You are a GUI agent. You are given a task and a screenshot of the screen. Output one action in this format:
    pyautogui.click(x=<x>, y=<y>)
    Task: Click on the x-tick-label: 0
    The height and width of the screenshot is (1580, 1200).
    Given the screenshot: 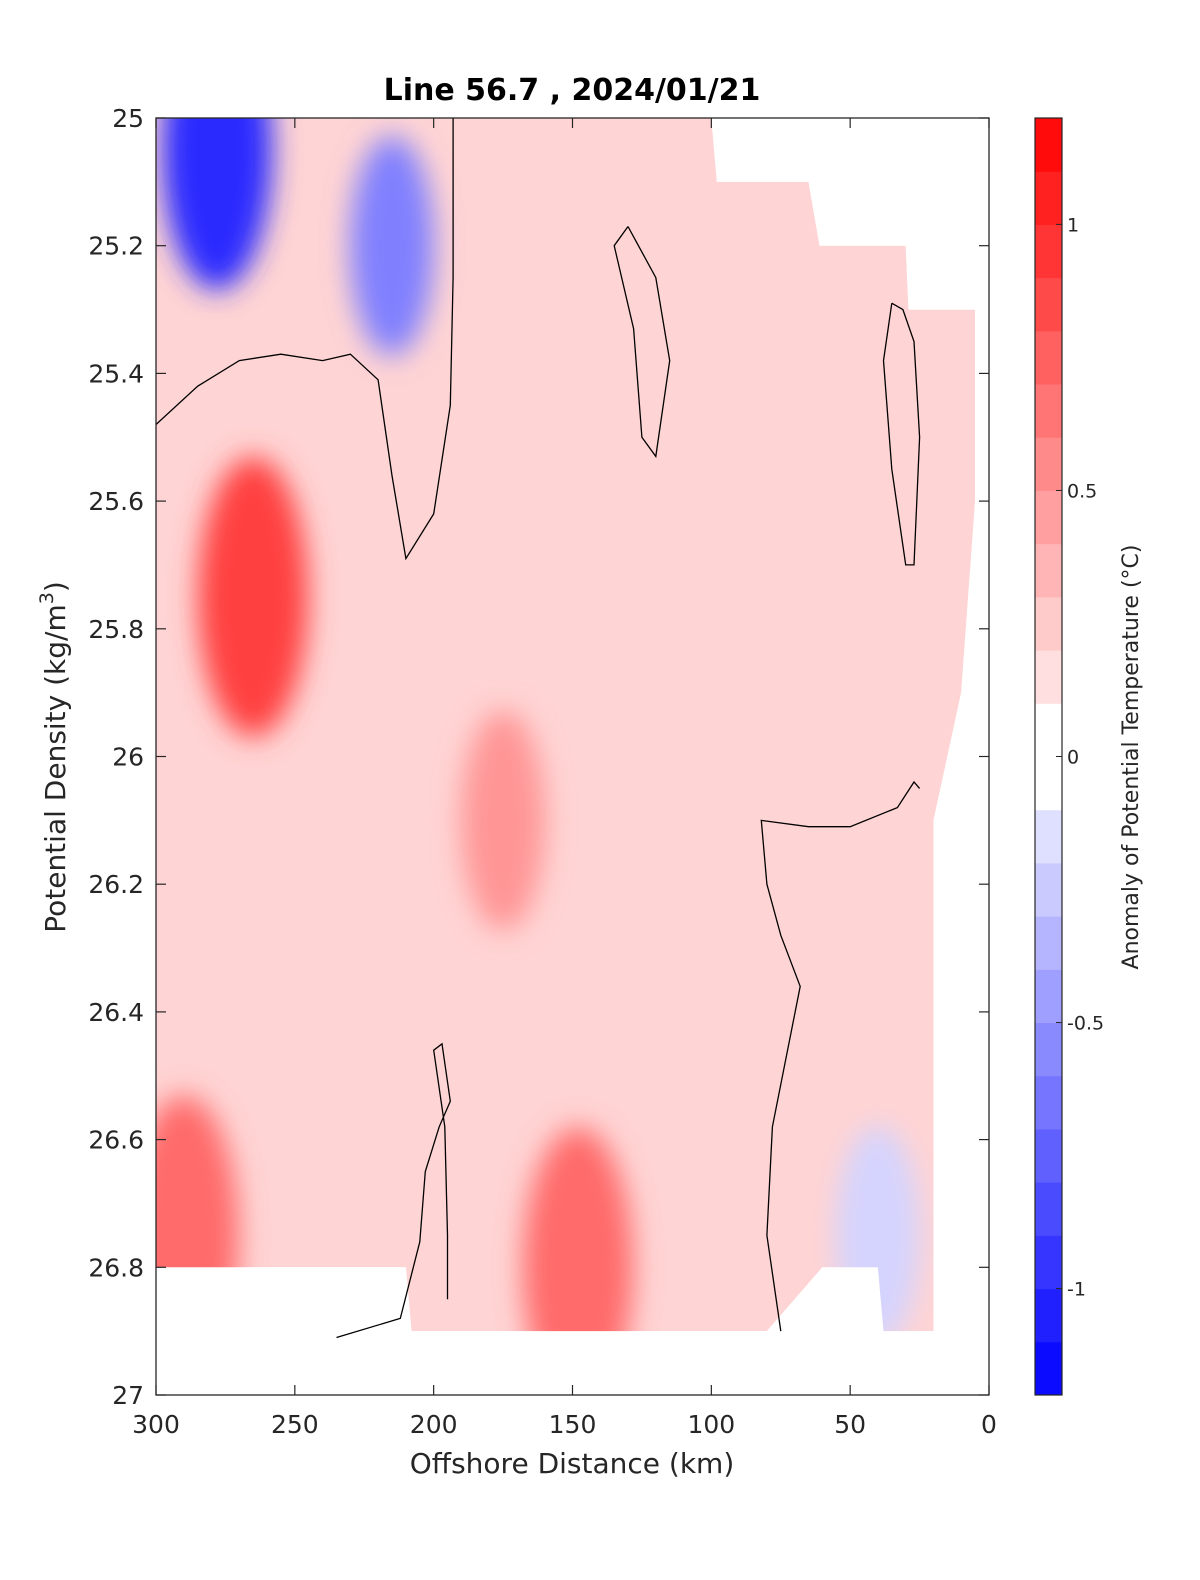 What is the action you would take?
    pyautogui.click(x=989, y=1424)
    